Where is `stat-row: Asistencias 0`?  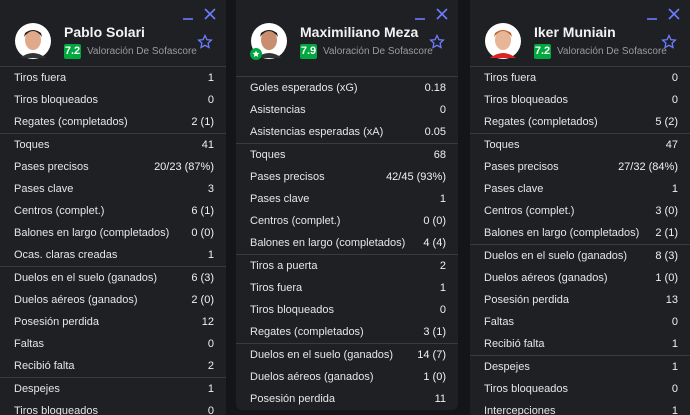
stat-row: Asistencias 0 is located at coordinates (347, 110).